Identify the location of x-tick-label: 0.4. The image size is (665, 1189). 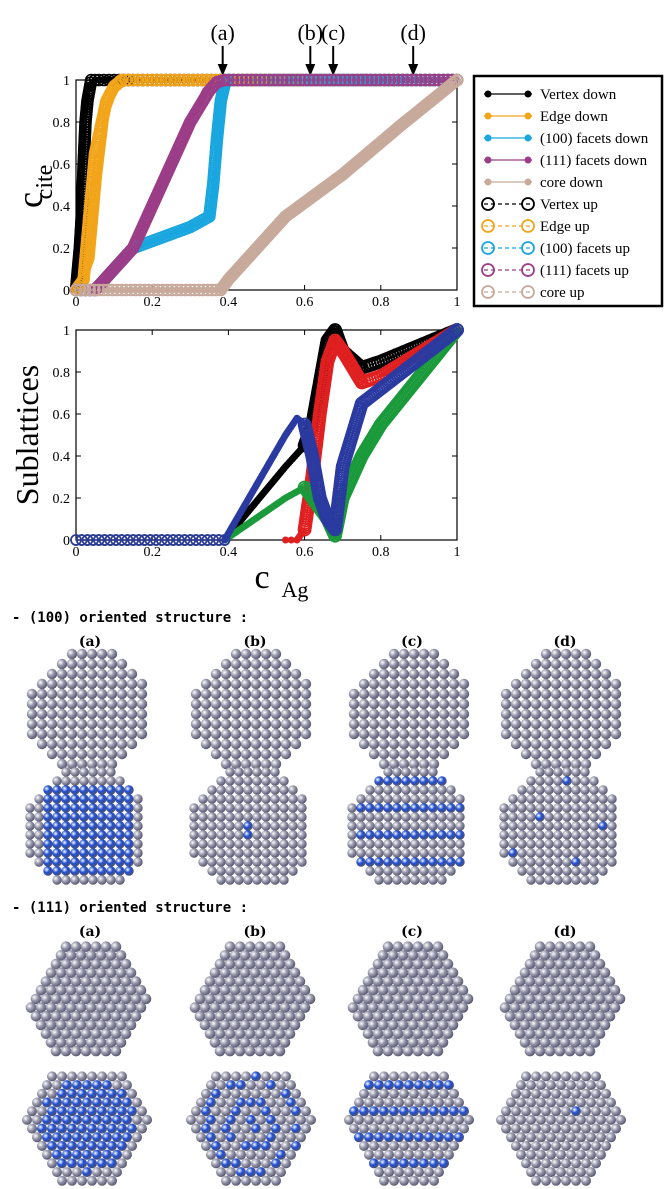
(229, 302).